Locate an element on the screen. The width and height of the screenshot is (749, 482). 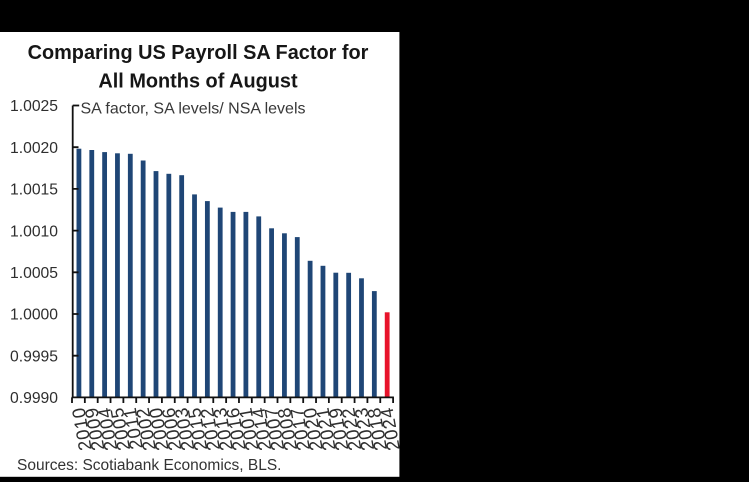
svg-text:SA factor, SA levels/ NSA leve: SA factor, SA levels/ NSA levels is located at coordinates (193, 109).